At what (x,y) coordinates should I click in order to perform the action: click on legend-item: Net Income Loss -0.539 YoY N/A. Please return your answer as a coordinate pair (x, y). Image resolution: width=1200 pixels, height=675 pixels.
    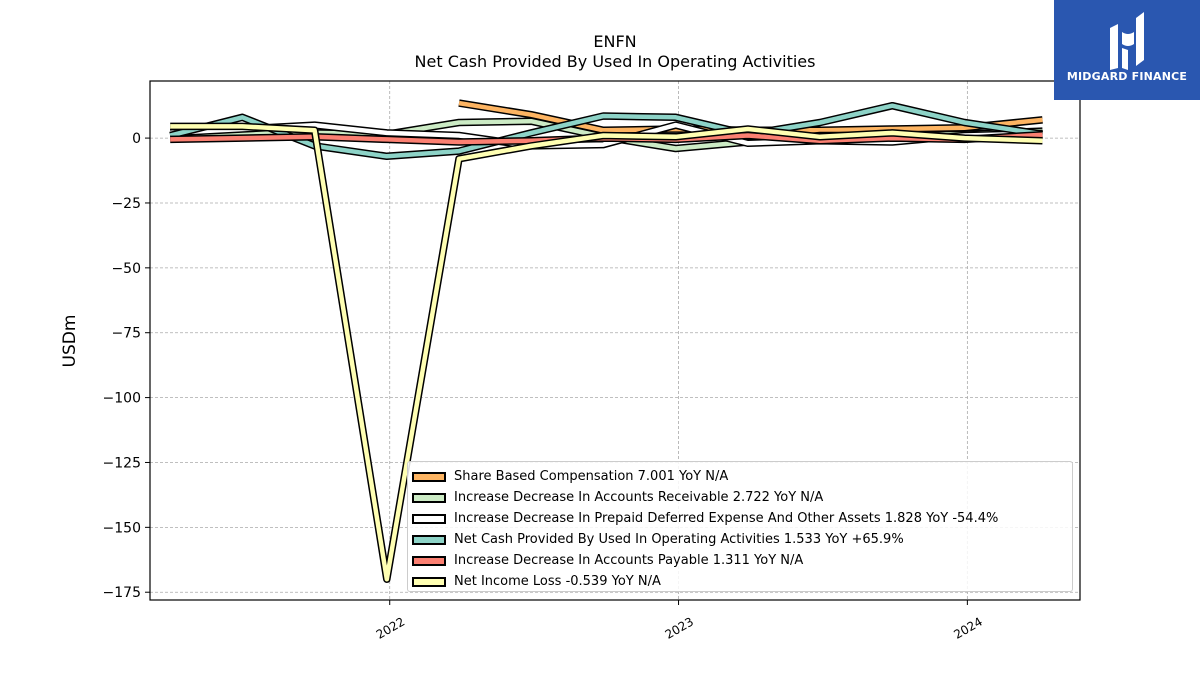
    Looking at the image, I should click on (742, 581).